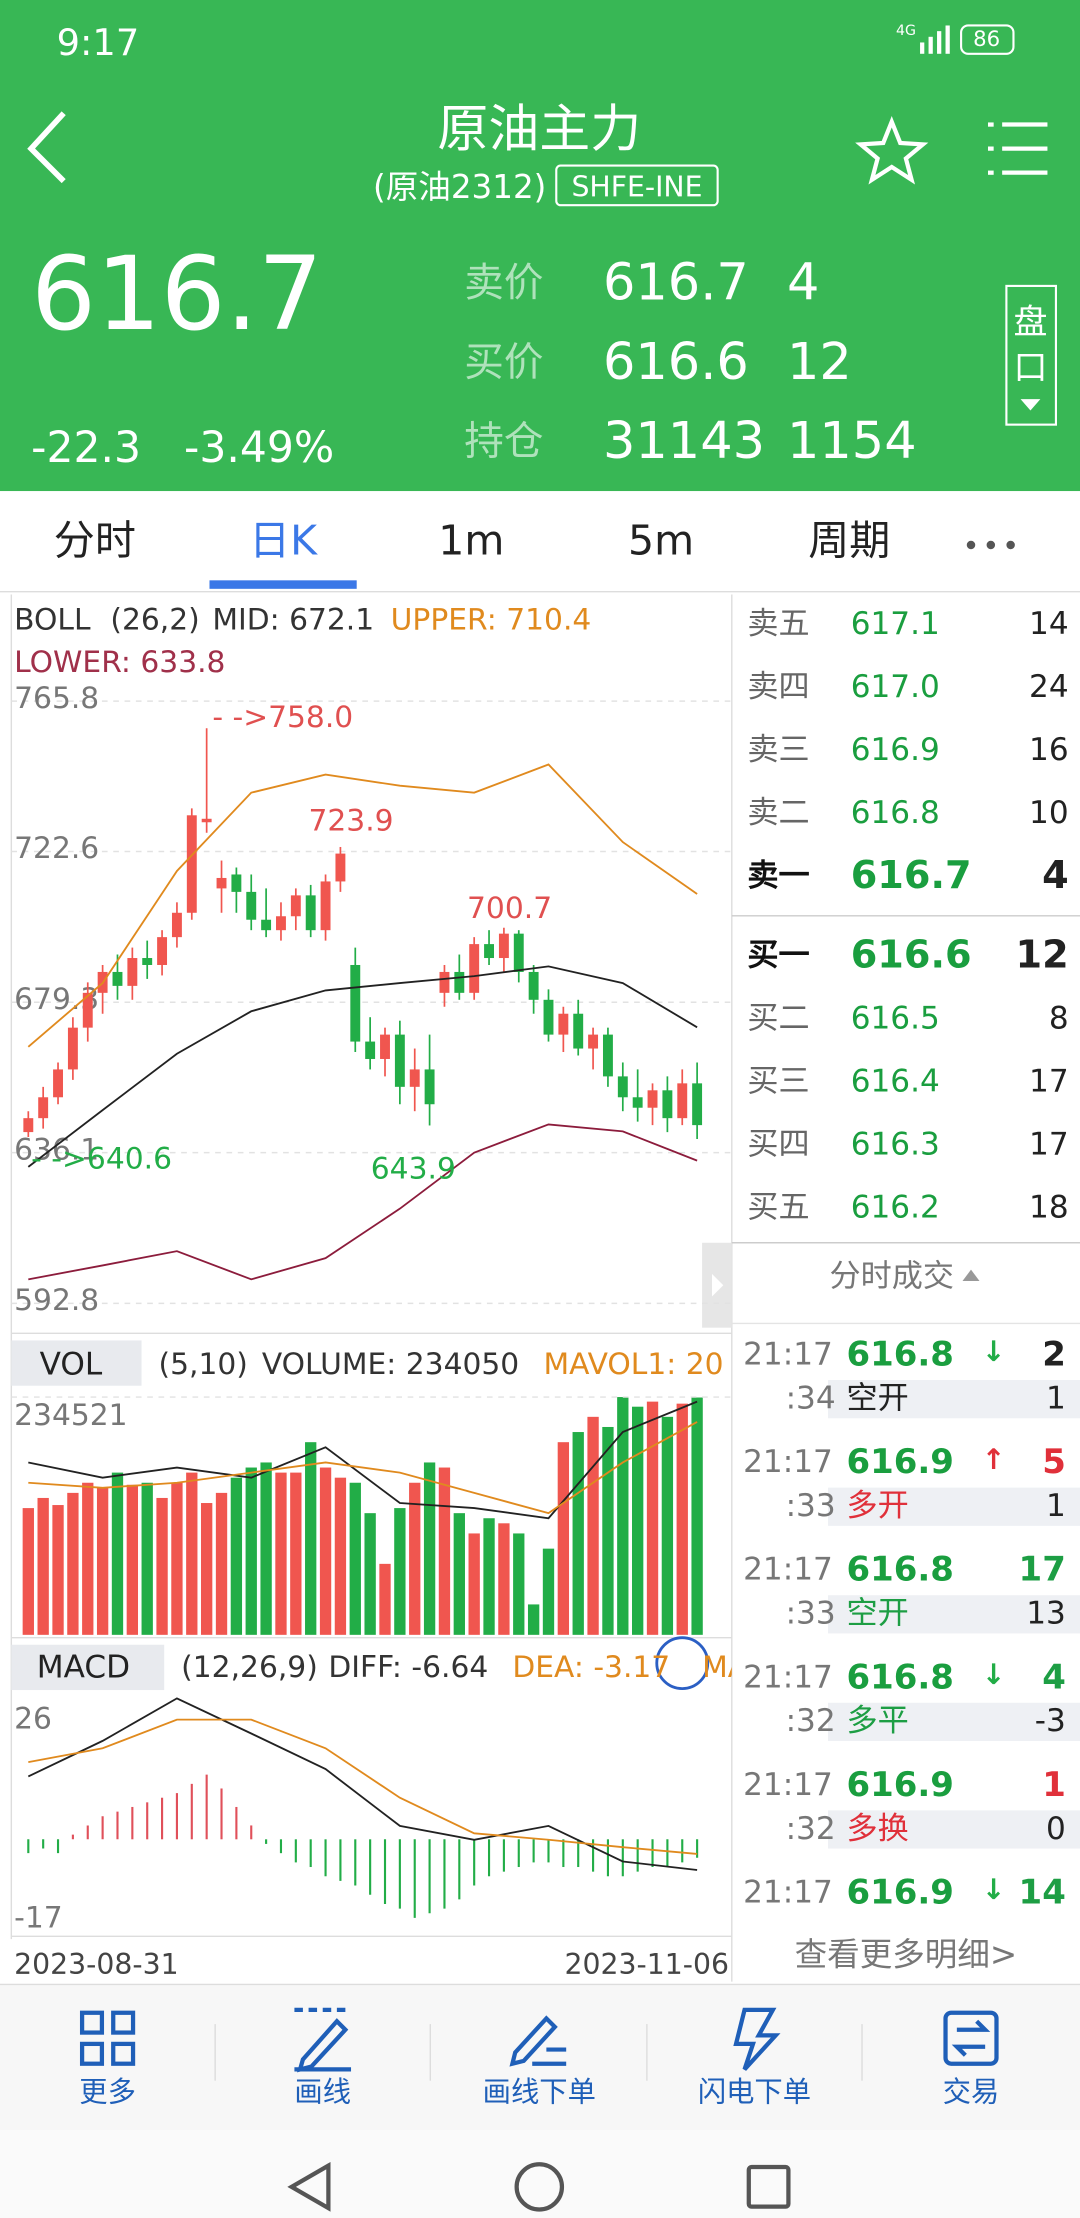  Describe the element at coordinates (768, 2186) in the screenshot. I see `nav-recent` at that location.